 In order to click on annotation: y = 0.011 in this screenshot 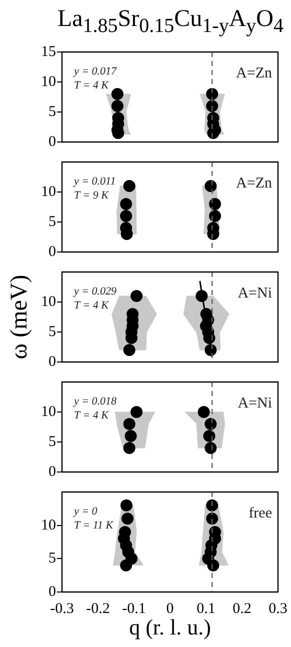, I will do `click(94, 181)`.